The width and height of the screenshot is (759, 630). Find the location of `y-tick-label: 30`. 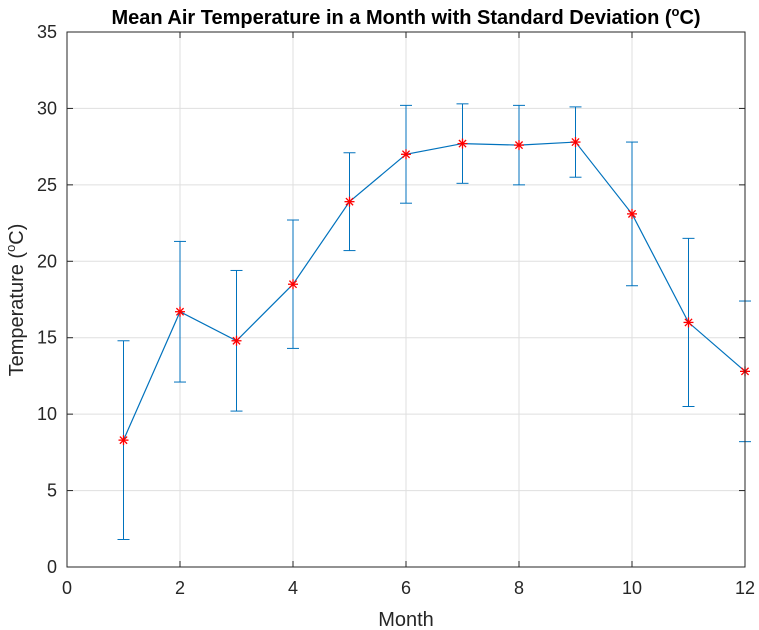

y-tick-label: 30 is located at coordinates (47, 108).